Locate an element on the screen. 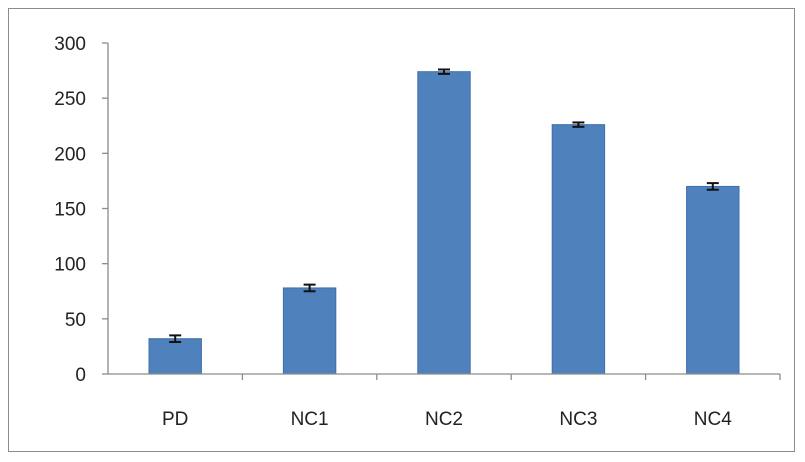  x-tick-label-pd: PD is located at coordinates (175, 419).